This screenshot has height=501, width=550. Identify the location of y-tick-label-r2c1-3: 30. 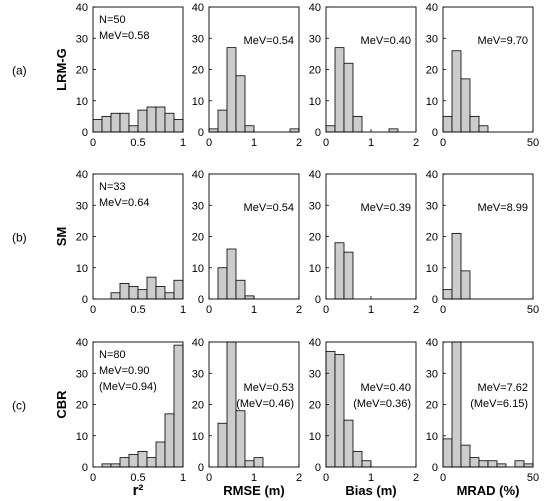
(198, 374).